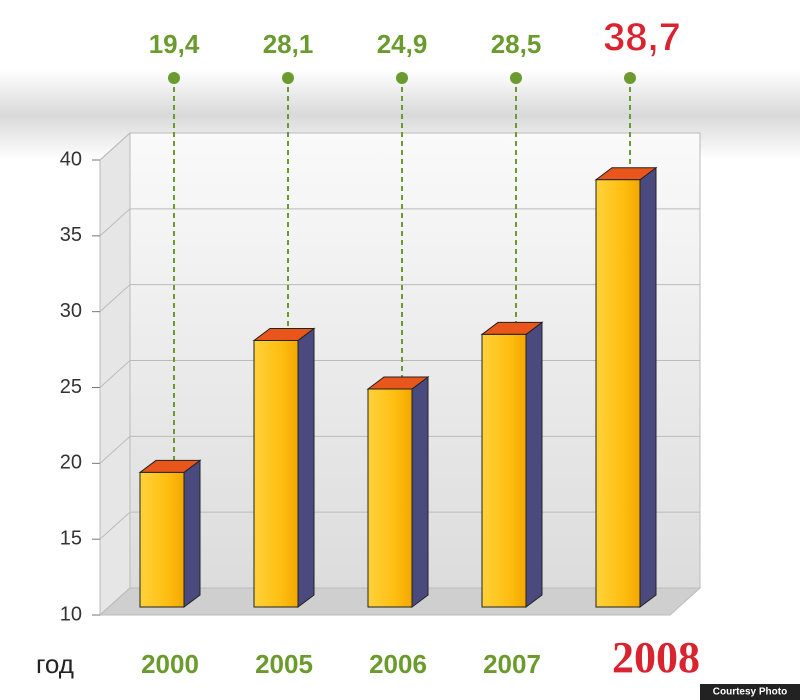  Describe the element at coordinates (512, 664) in the screenshot. I see `x-tick-label: 2007` at that location.